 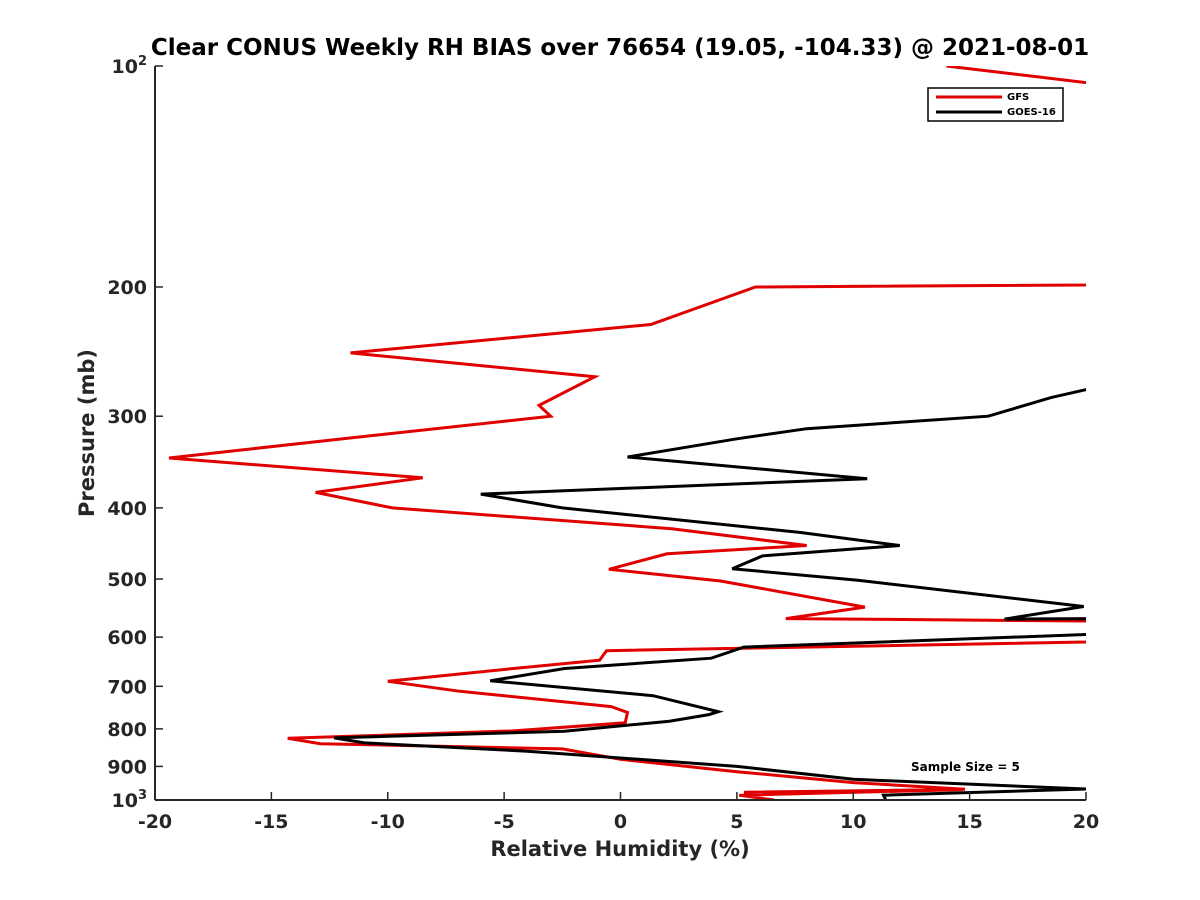 I want to click on x-tick-label: -5, so click(x=504, y=822).